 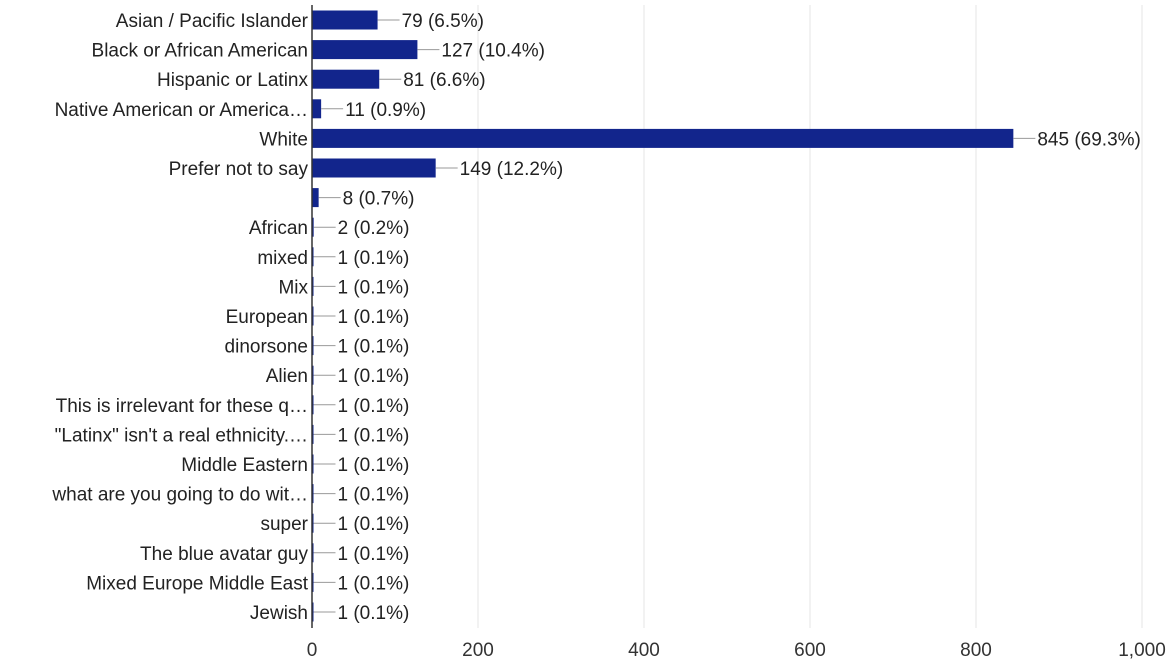 What do you see at coordinates (278, 228) in the screenshot?
I see `category-label: African` at bounding box center [278, 228].